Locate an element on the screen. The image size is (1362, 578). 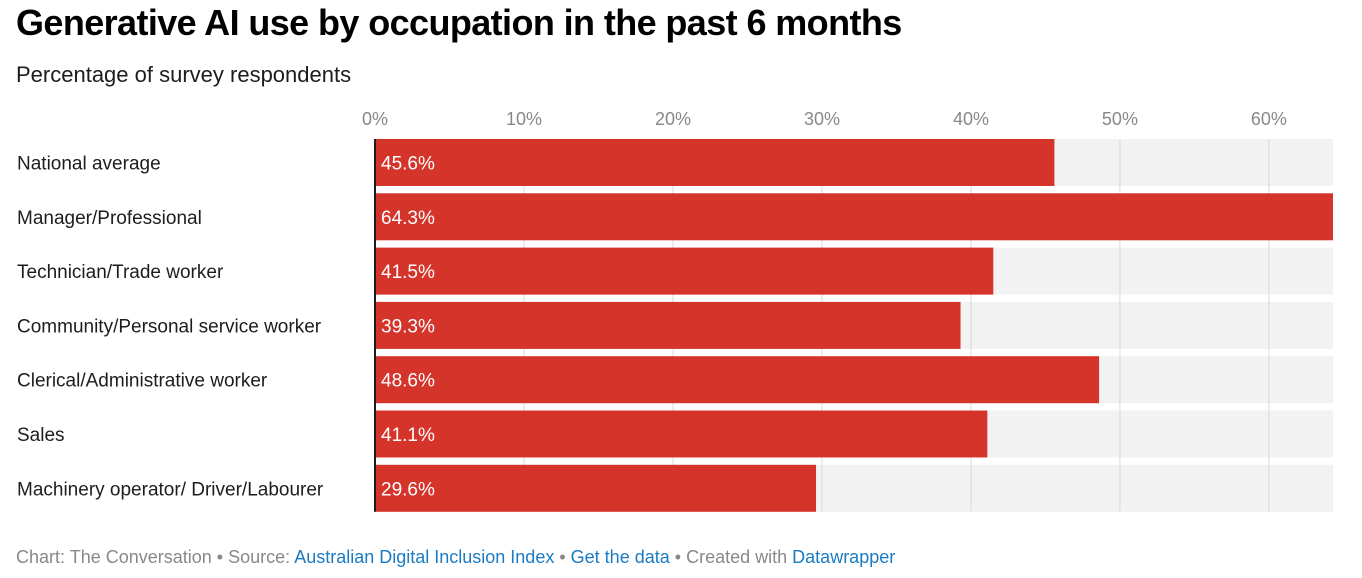
x-tick-label: 60% is located at coordinates (1269, 119).